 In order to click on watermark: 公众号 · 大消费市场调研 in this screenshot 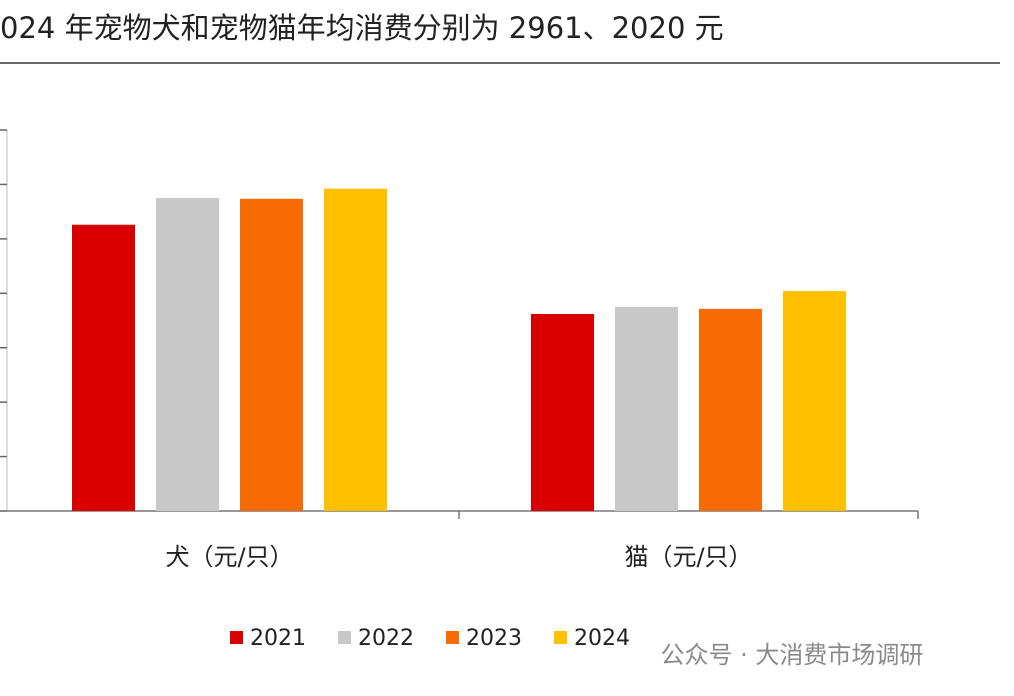, I will do `click(792, 655)`.